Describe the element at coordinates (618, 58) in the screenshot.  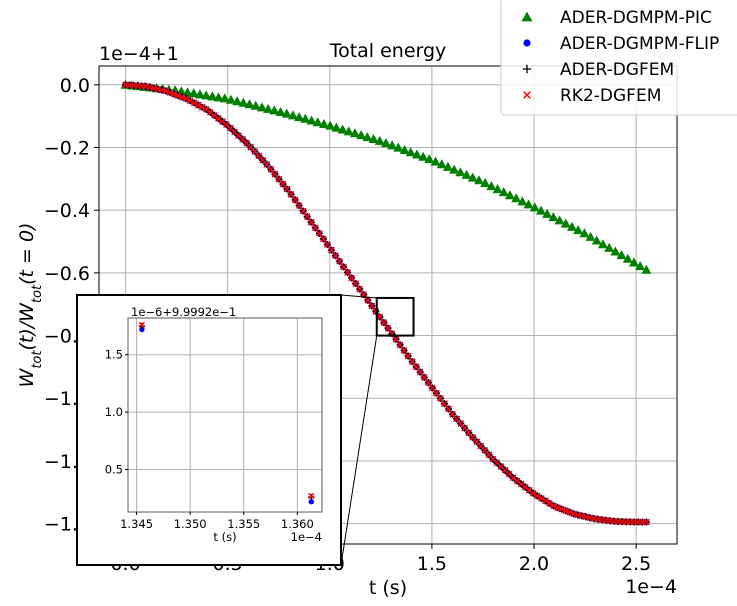
I see `legend-box` at that location.